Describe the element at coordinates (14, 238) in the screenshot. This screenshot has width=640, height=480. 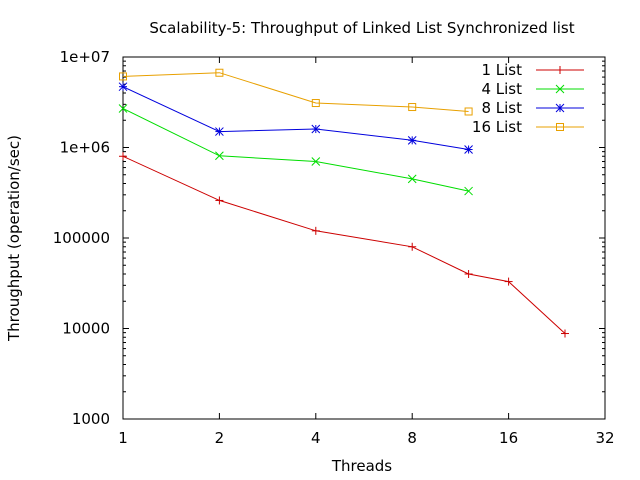
I see `y-axis-label: Throughput (operation/sec)` at that location.